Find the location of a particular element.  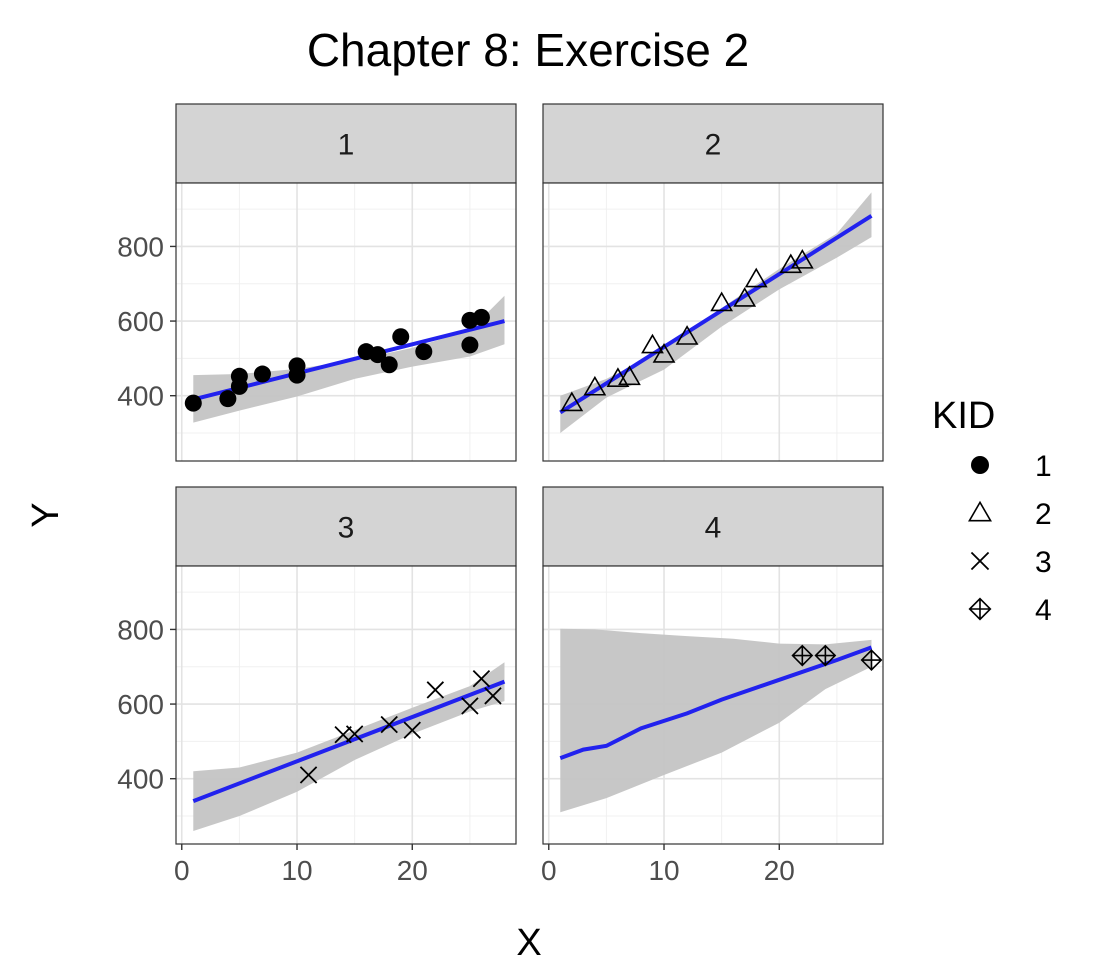

legend-label: 4 is located at coordinates (1043, 610).